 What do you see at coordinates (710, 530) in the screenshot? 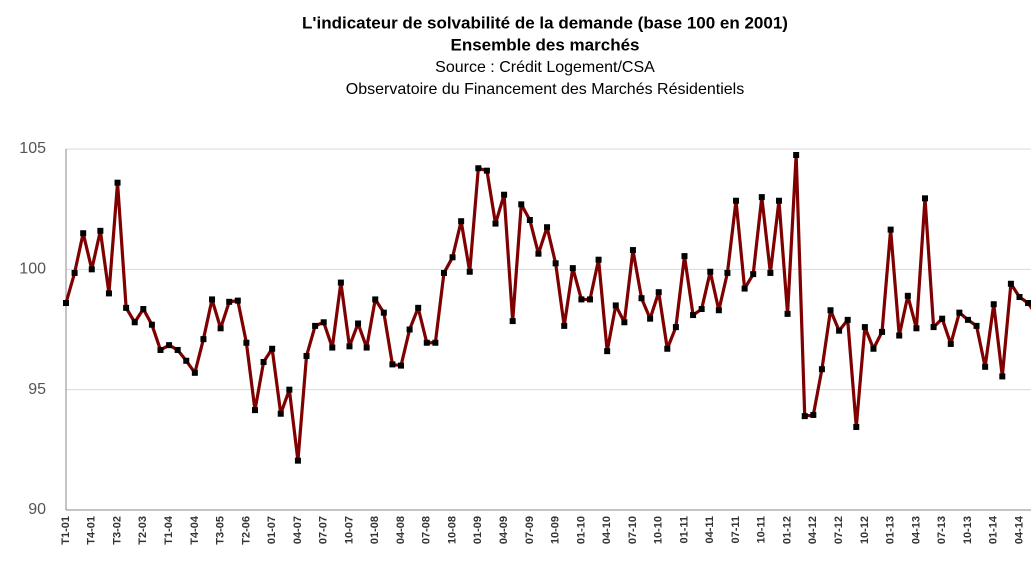
I see `x-tick-label: 04-11` at bounding box center [710, 530].